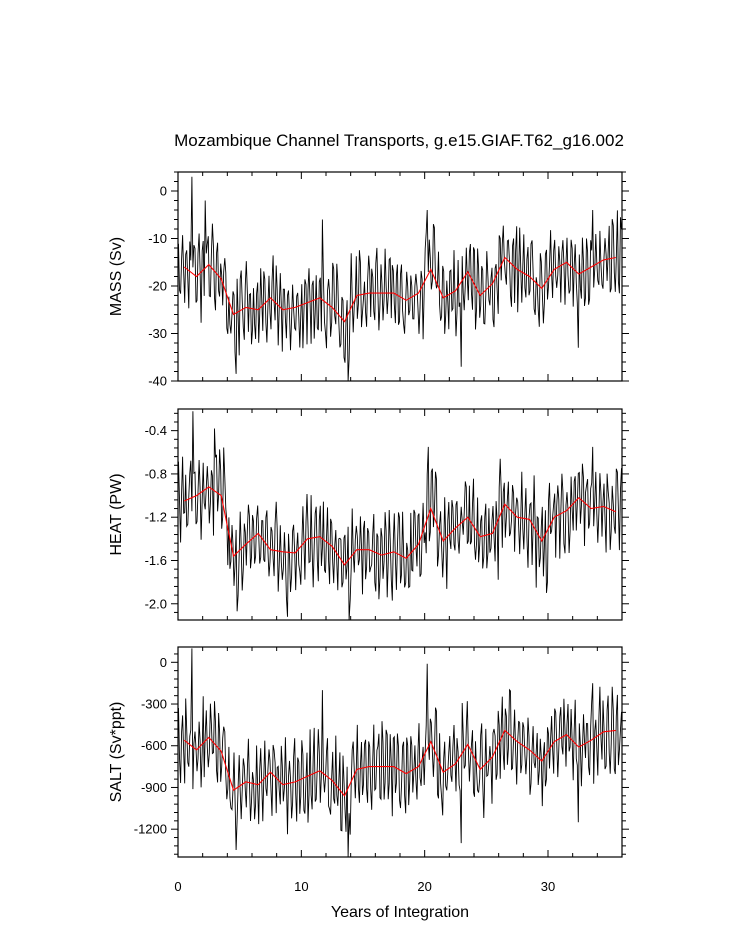 Image resolution: width=733 pixels, height=945 pixels. Describe the element at coordinates (154, 787) in the screenshot. I see `y-tick-label: -900` at that location.